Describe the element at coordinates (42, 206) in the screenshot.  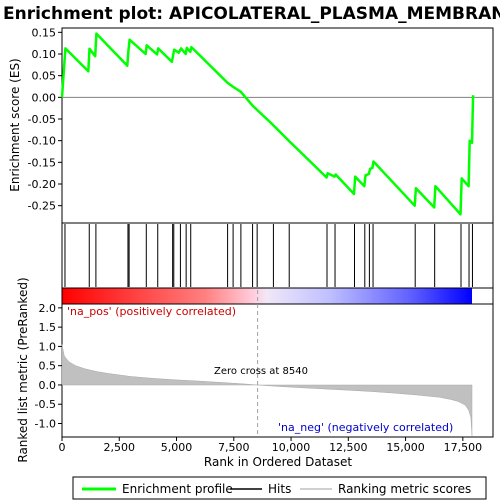
I see `top-y-tick-label: -0.25` at that location.